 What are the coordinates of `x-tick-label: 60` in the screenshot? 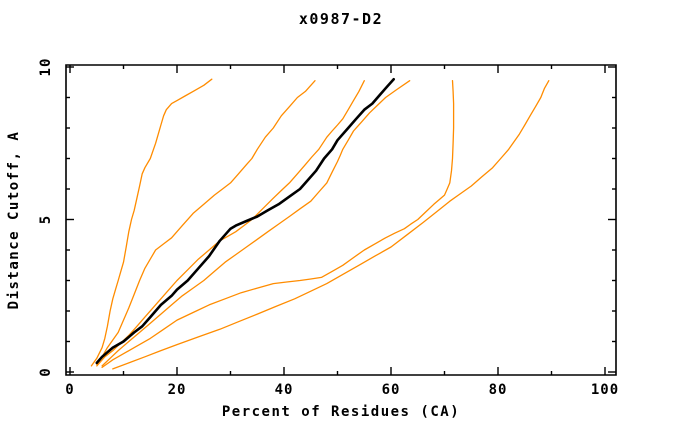 It's located at (391, 390).